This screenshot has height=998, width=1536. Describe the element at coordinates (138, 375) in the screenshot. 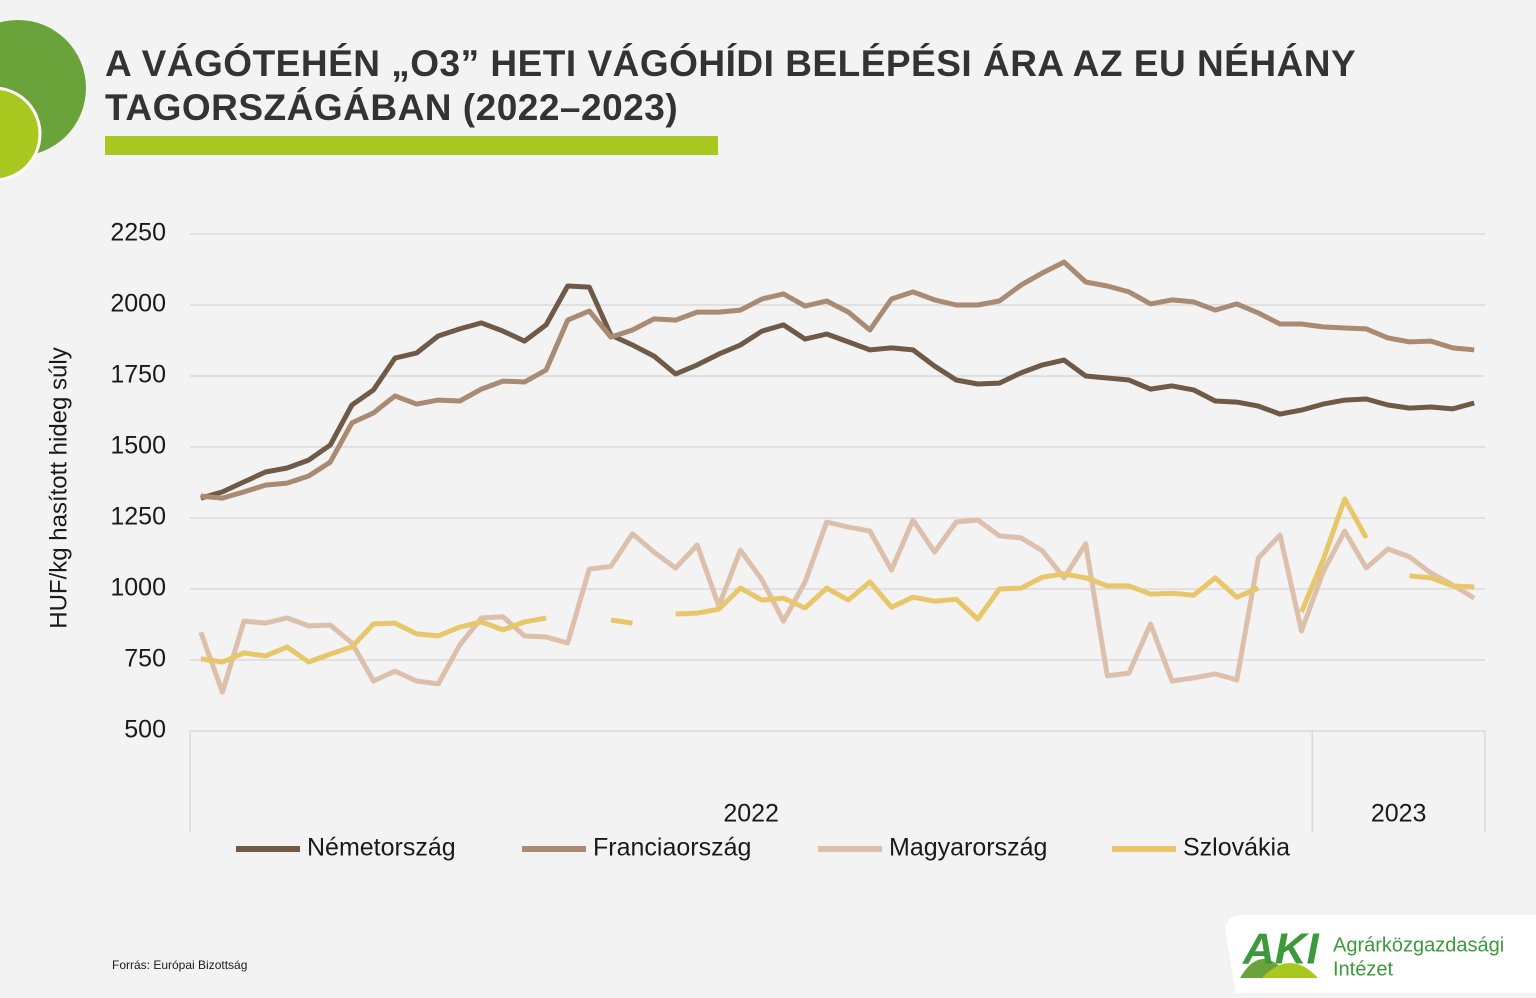

I see `y-tick-label: 1750` at that location.